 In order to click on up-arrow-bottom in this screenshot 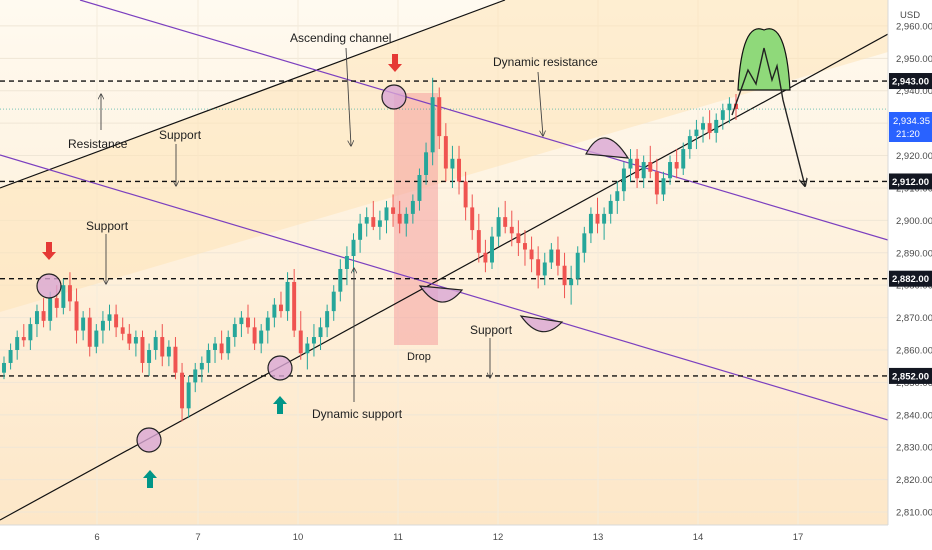, I will do `click(150, 479)`.